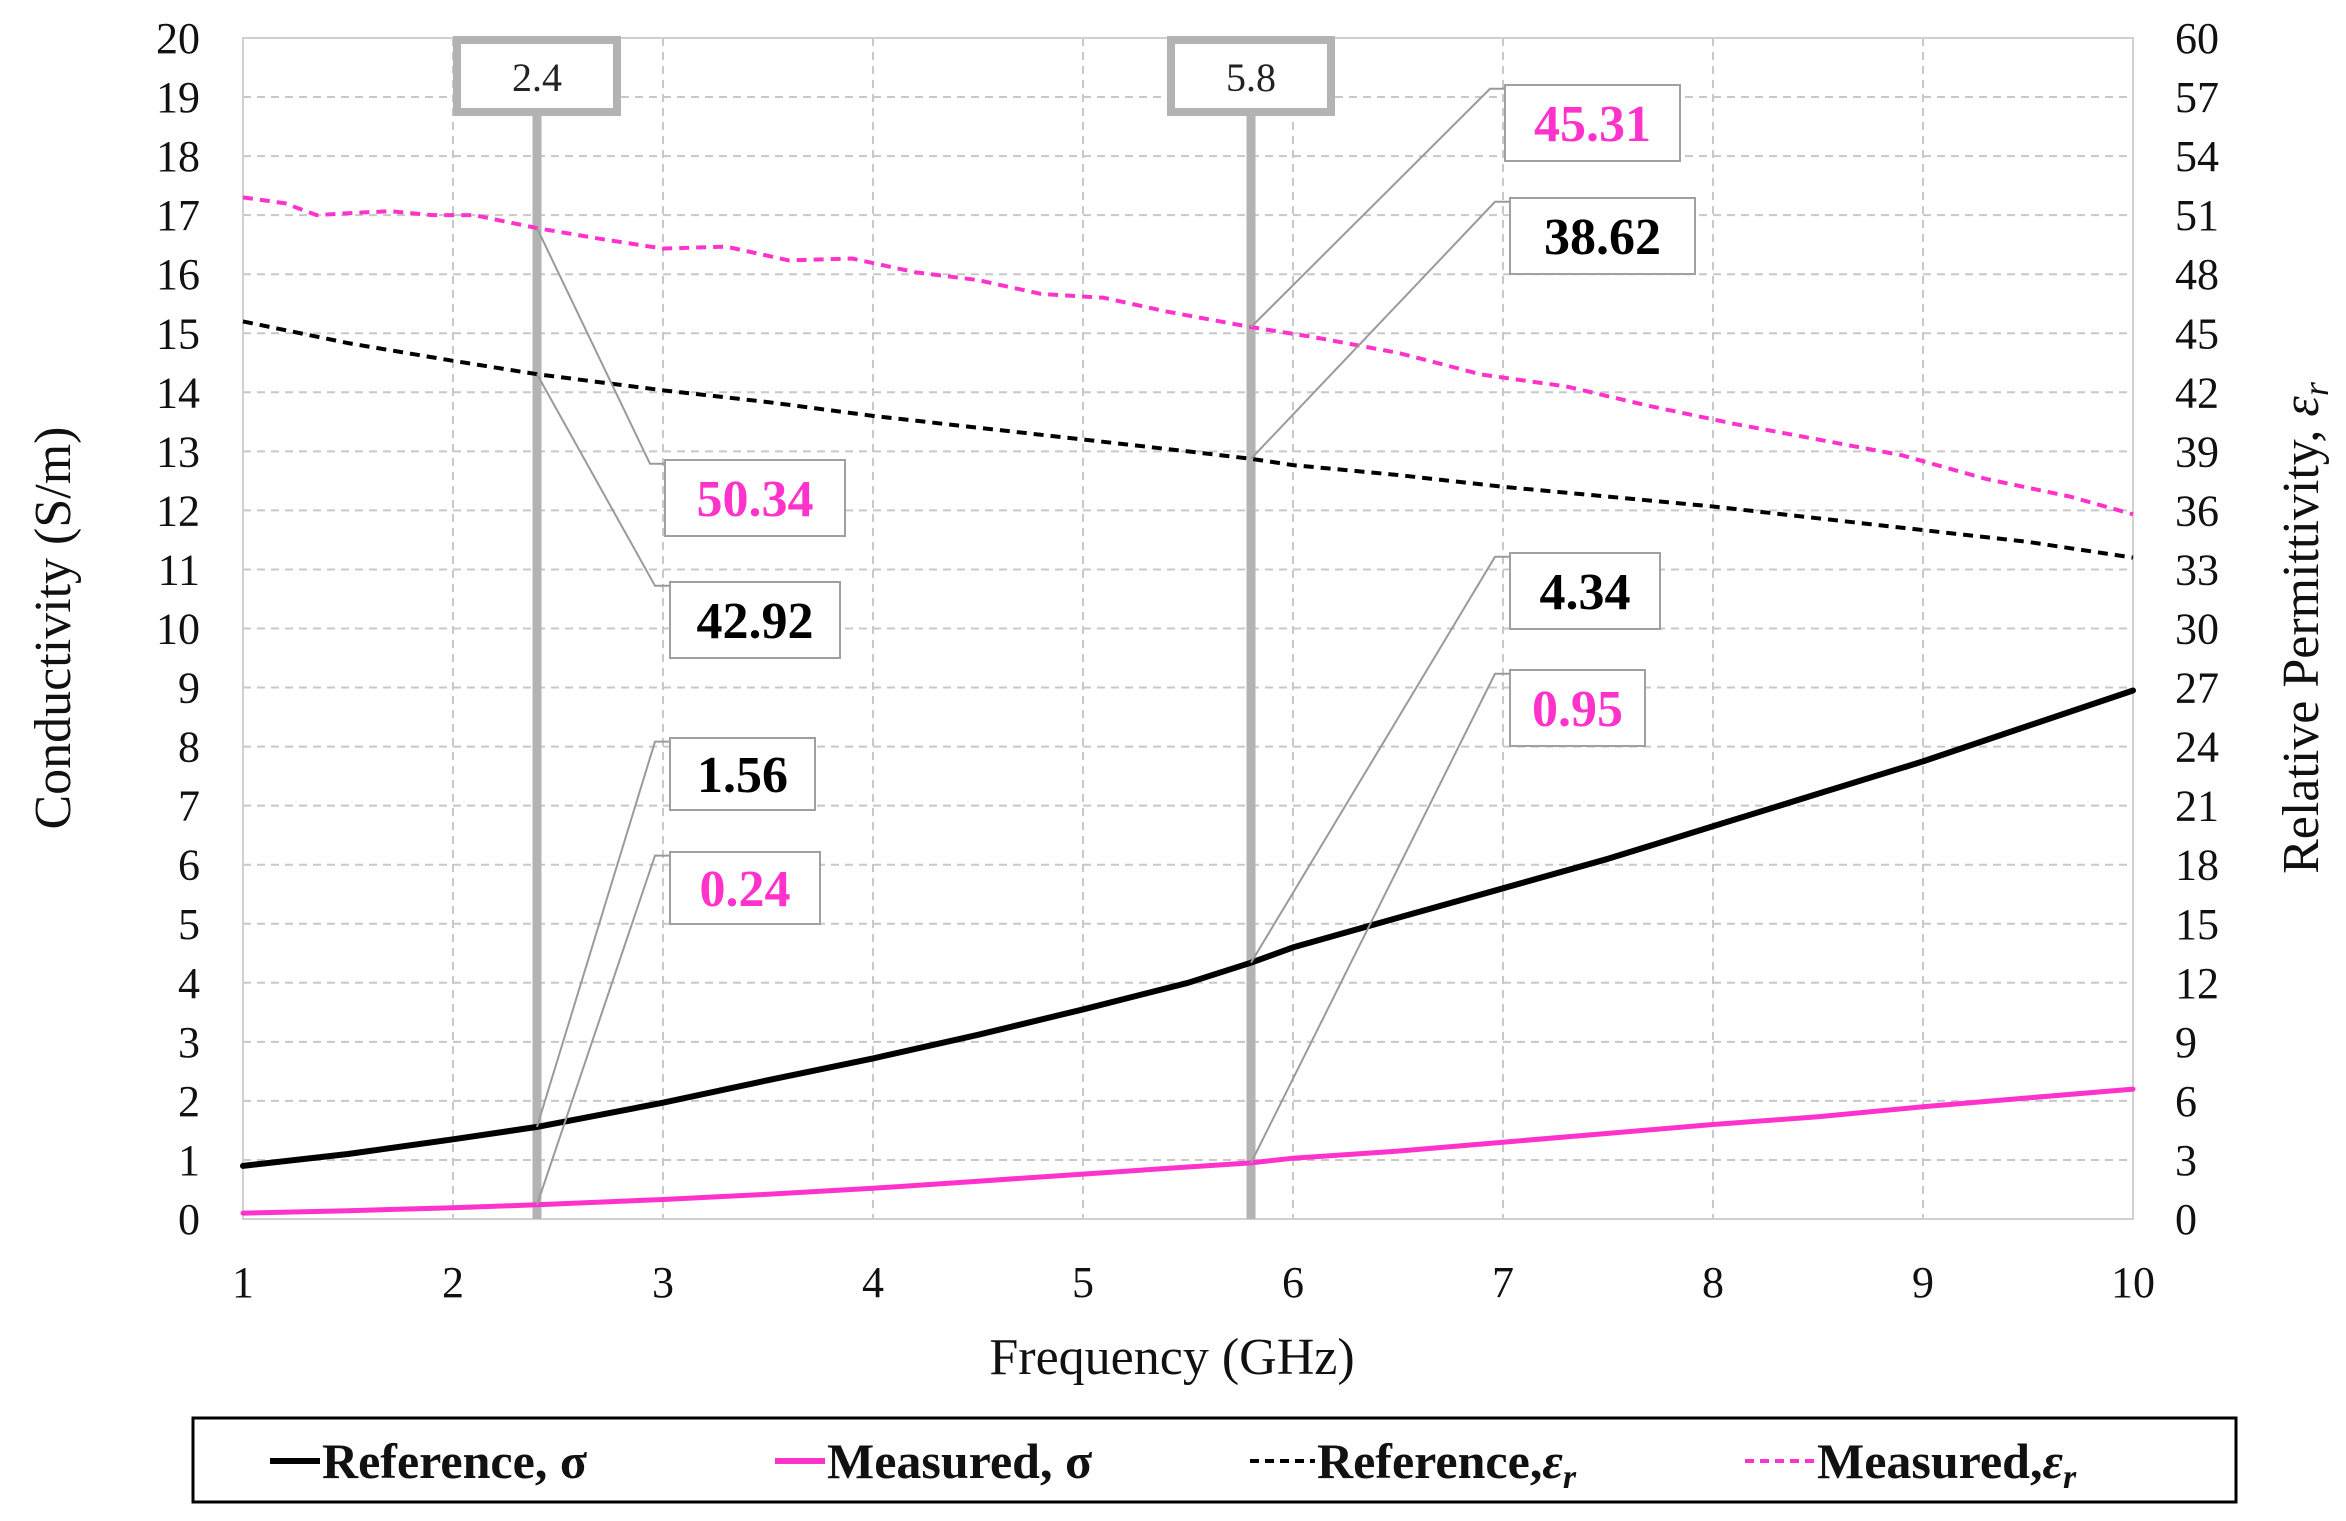 The image size is (2346, 1521). Describe the element at coordinates (2133, 1282) in the screenshot. I see `x-tick-label: 10` at that location.